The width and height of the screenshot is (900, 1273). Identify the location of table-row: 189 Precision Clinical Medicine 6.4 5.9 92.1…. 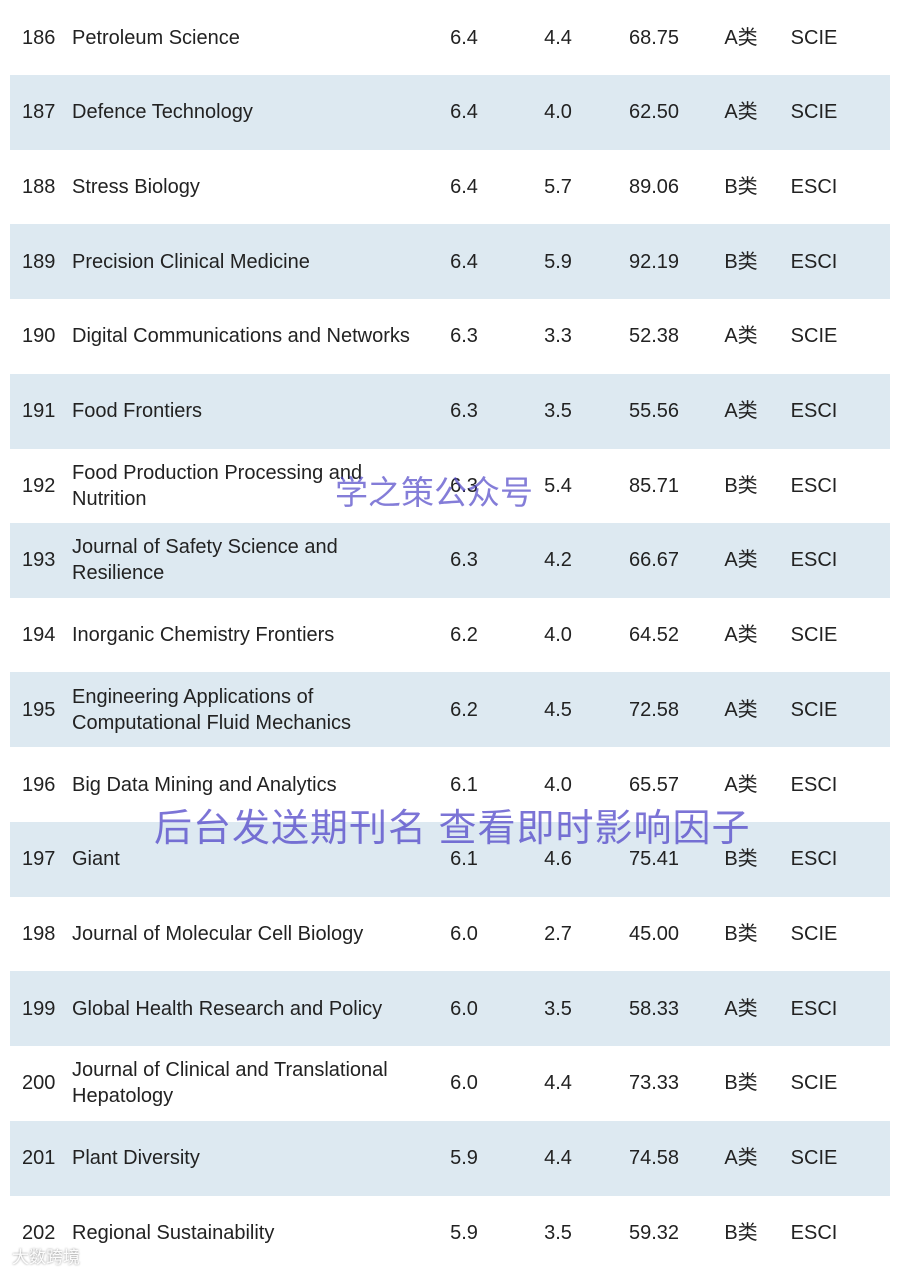
(450, 262).